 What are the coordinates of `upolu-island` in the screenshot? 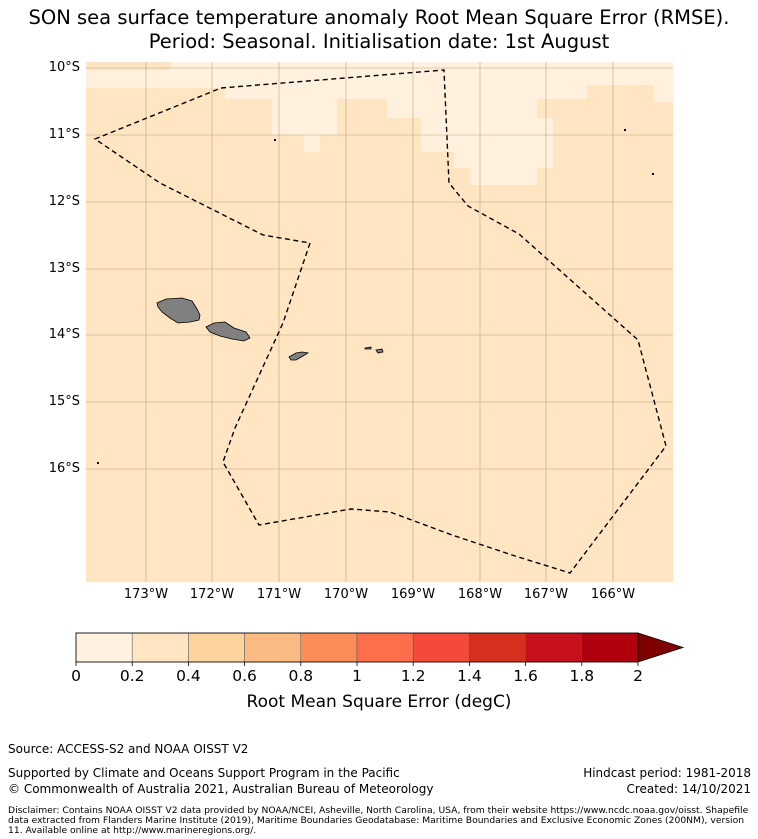 It's located at (228, 331).